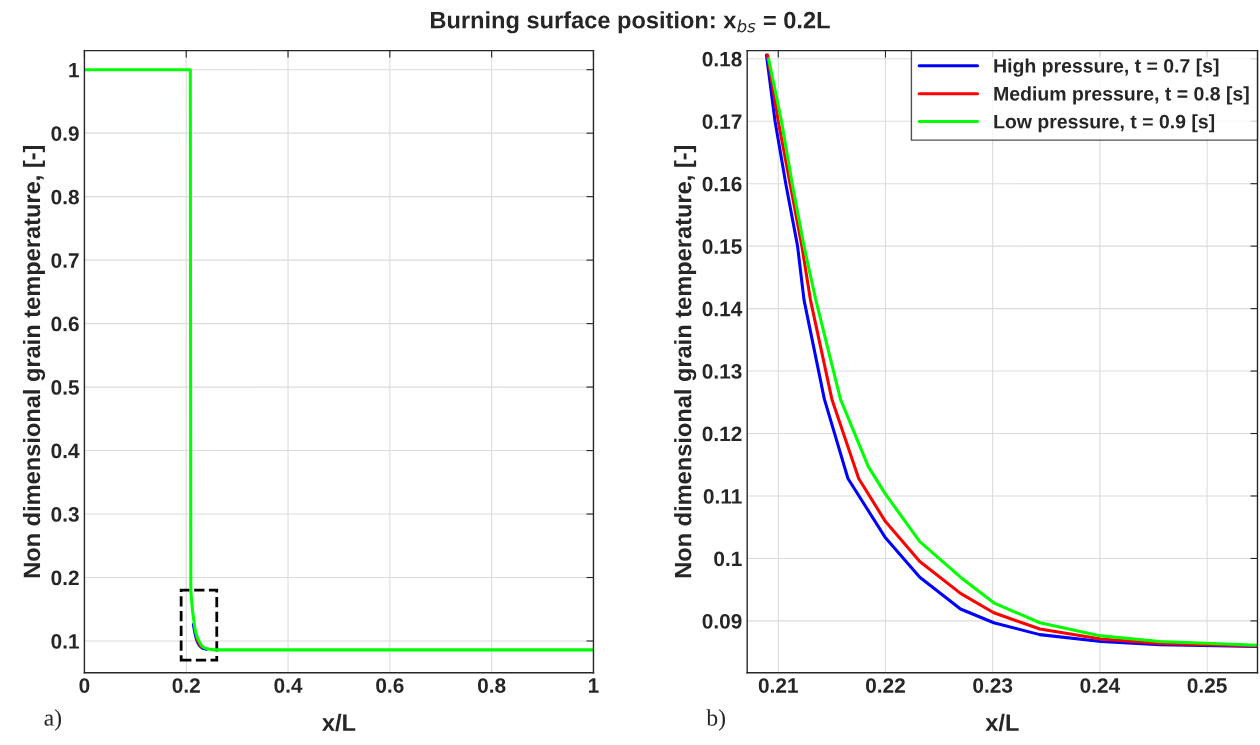 The image size is (1260, 745). I want to click on chart-title: Burning surface position: x$_{bs}$ = 0.2L, so click(630, 22).